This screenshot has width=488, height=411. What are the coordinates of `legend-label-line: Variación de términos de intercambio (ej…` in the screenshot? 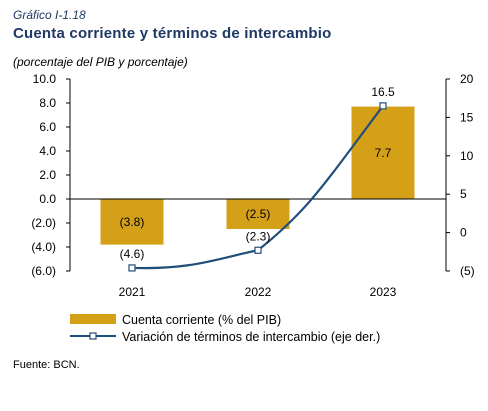 It's located at (251, 337).